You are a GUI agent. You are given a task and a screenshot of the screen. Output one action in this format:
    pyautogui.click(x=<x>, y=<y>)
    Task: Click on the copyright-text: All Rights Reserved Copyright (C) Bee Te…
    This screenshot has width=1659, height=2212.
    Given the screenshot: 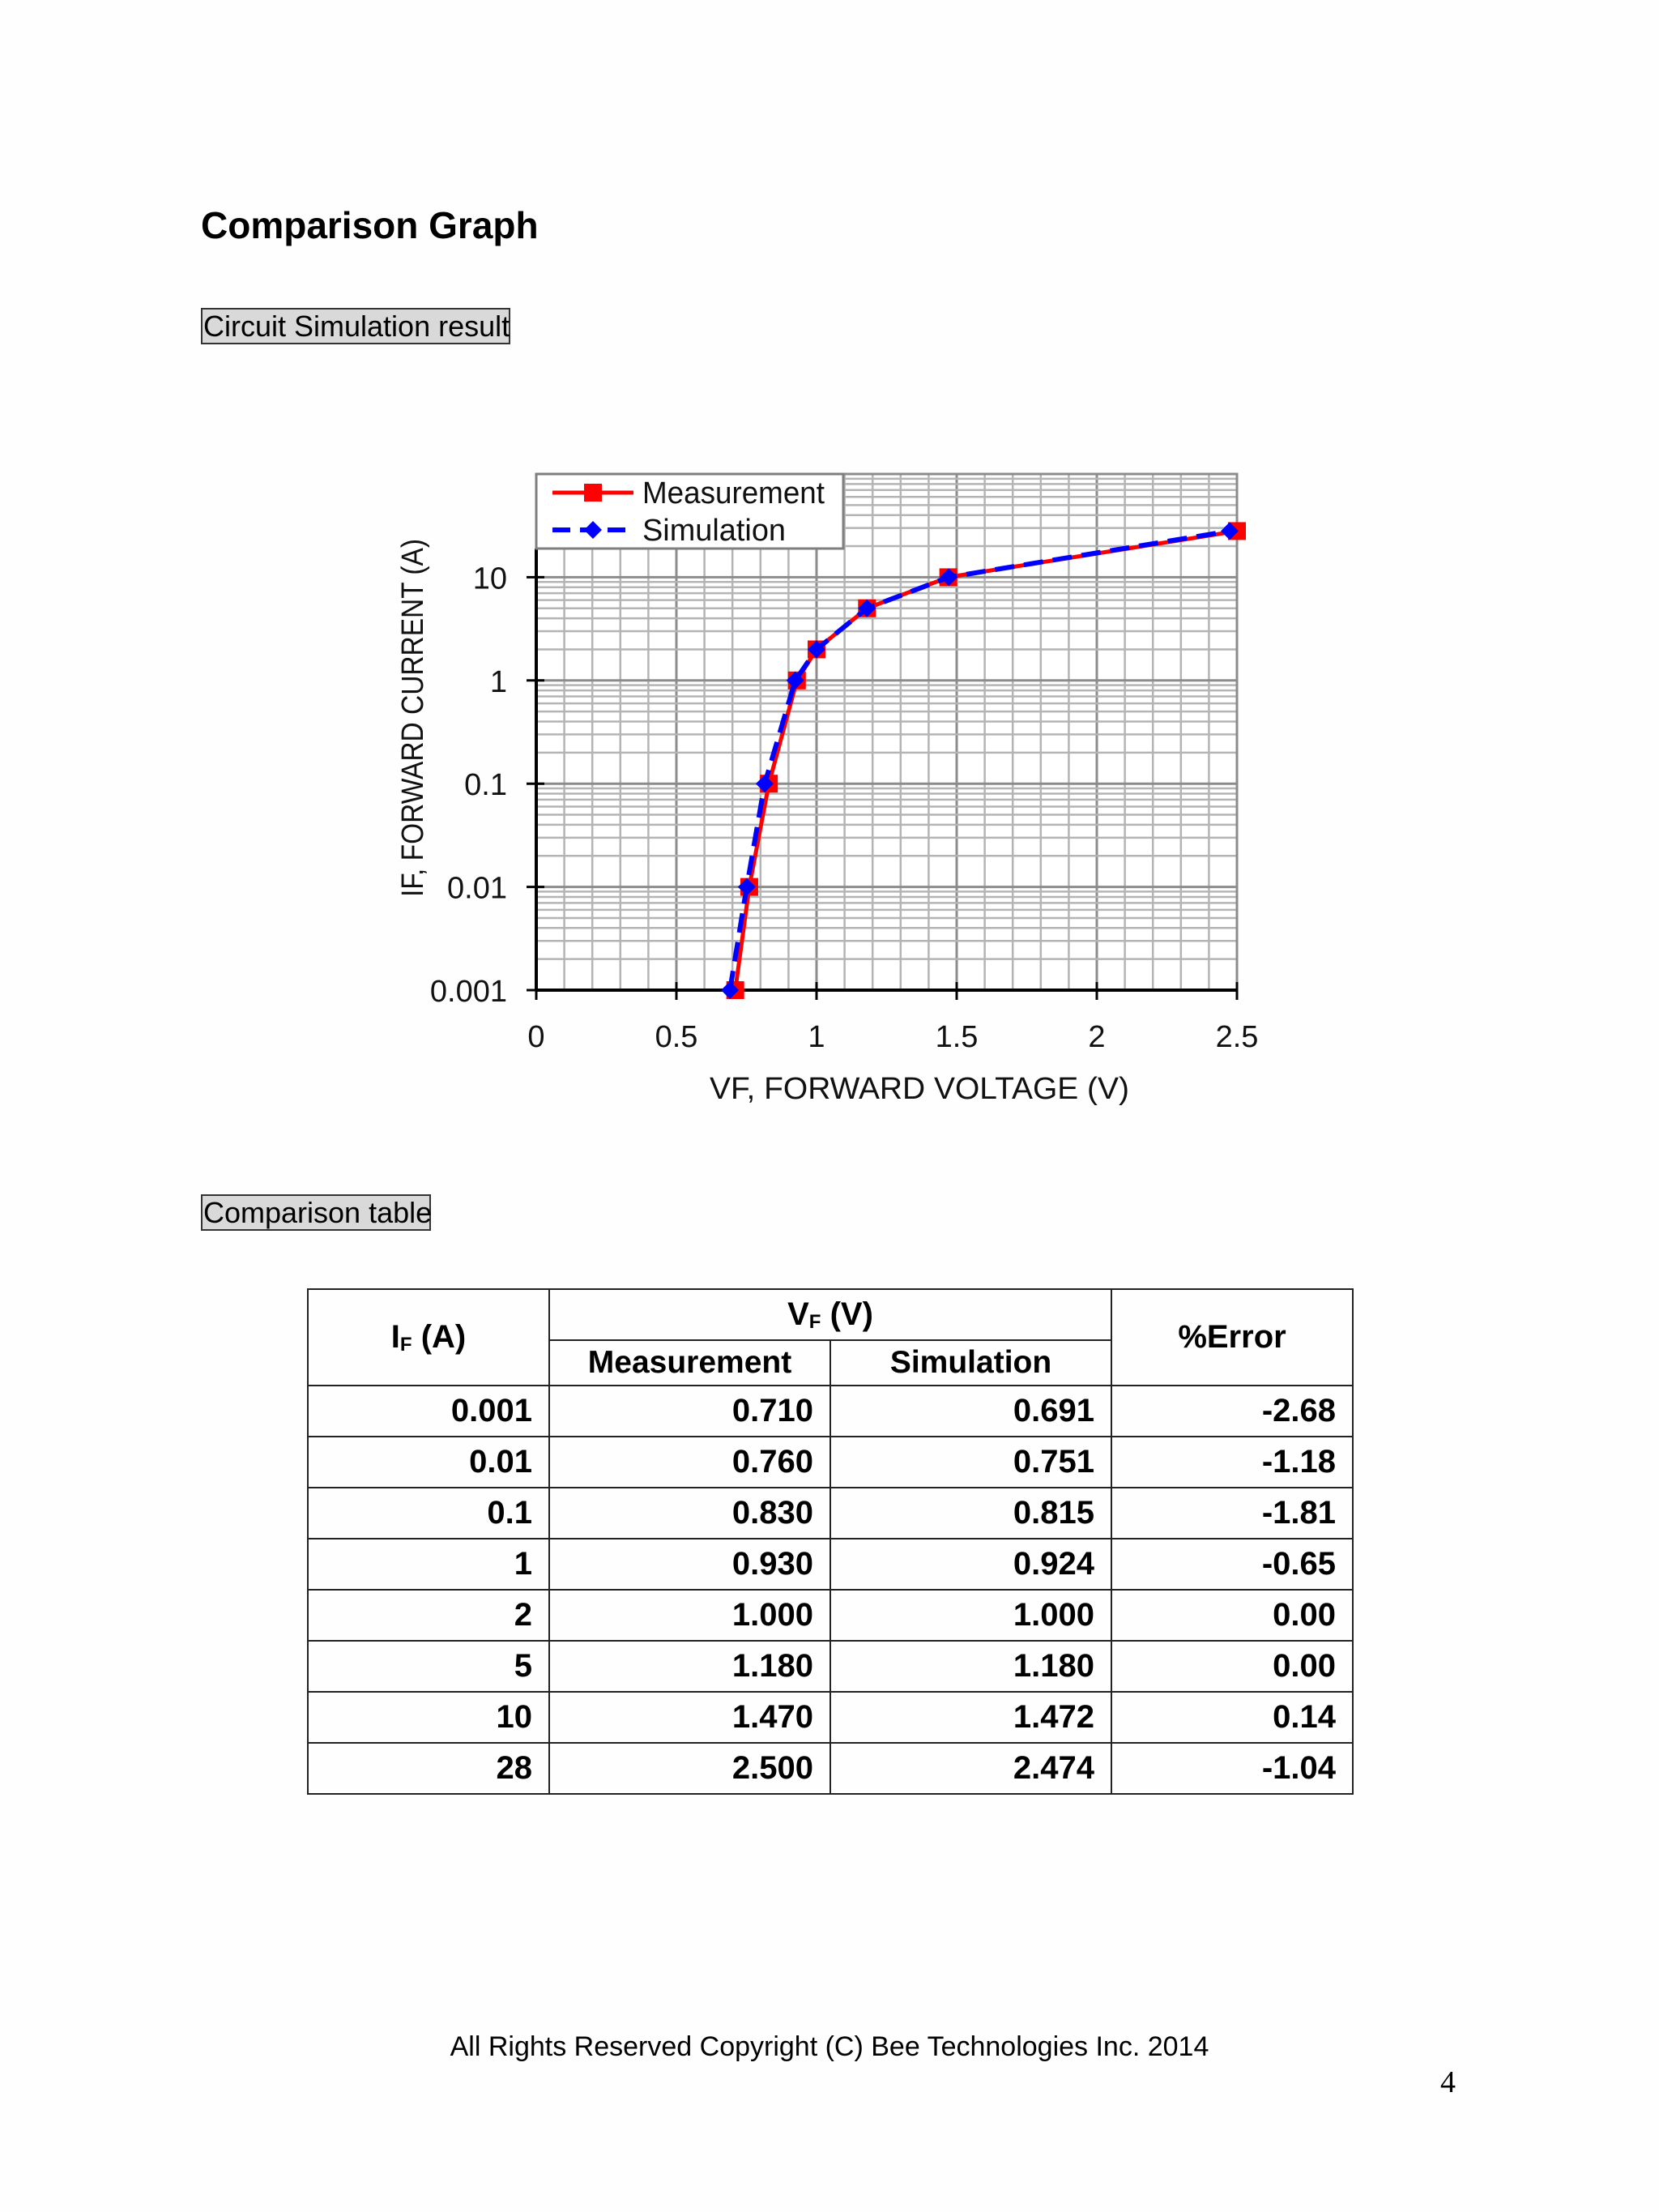 What is the action you would take?
    pyautogui.click(x=829, y=2046)
    